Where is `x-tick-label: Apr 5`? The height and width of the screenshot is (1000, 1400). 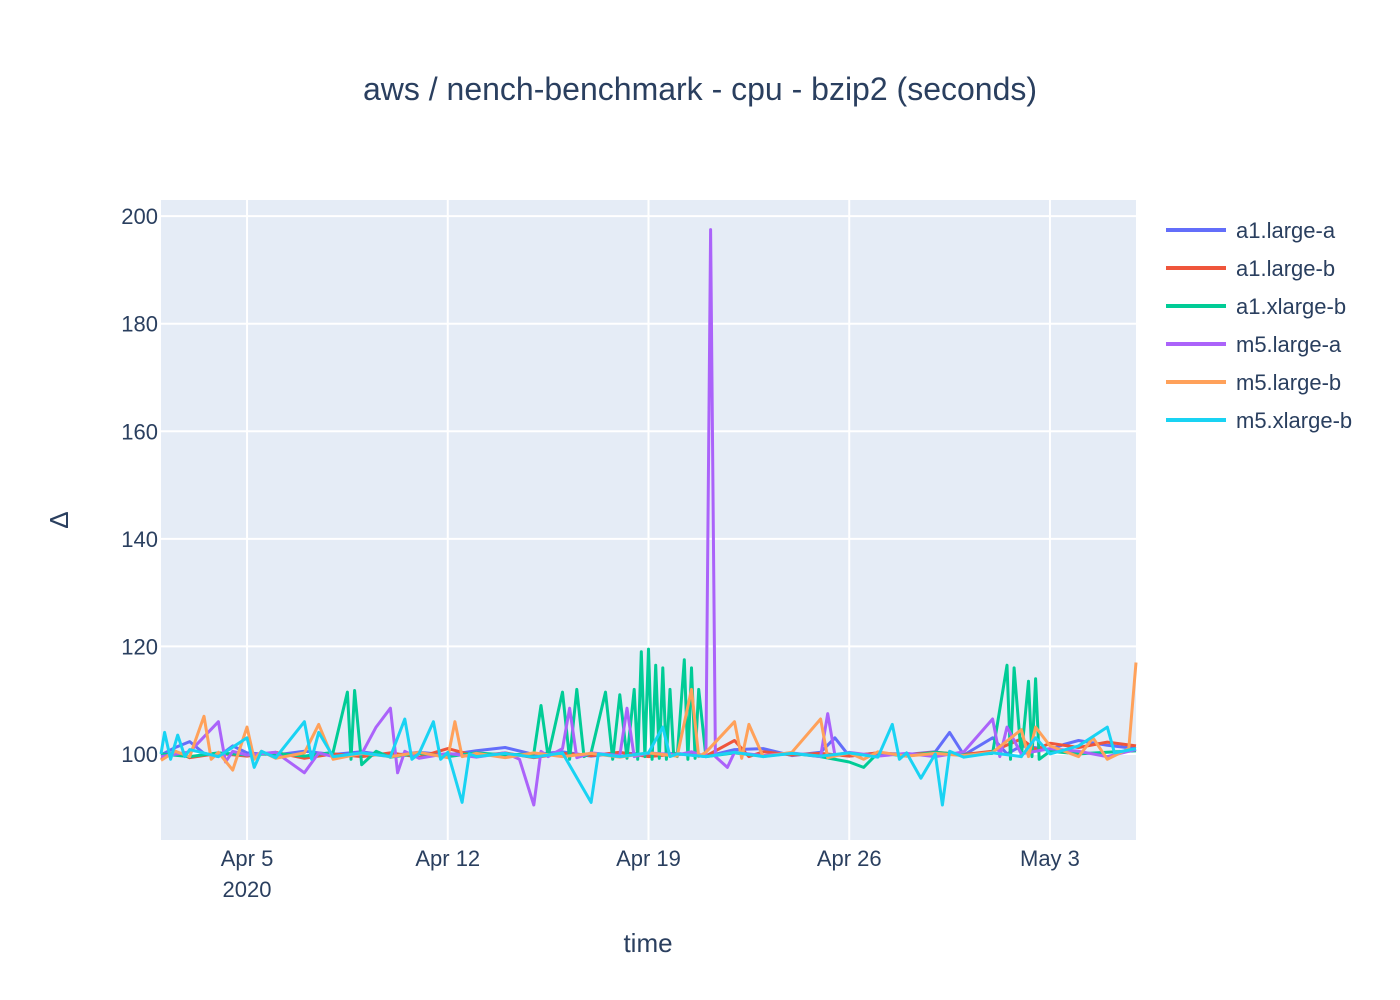
x-tick-label: Apr 5 is located at coordinates (247, 858).